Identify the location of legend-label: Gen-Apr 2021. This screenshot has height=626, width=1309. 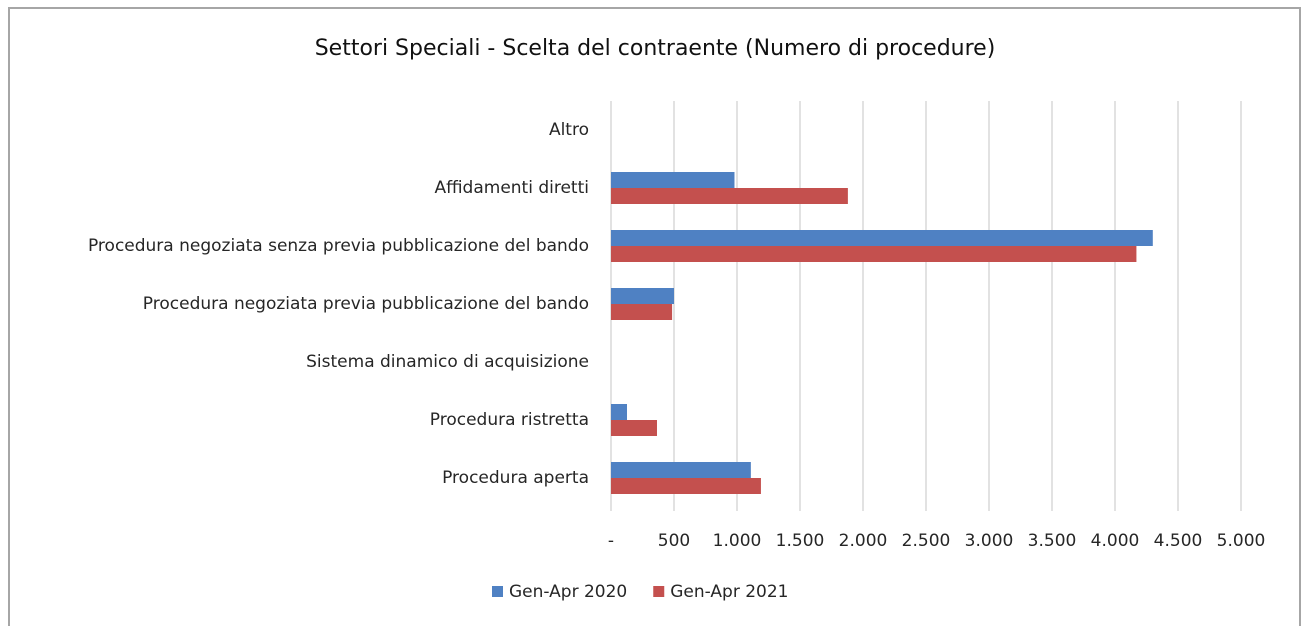
(729, 592).